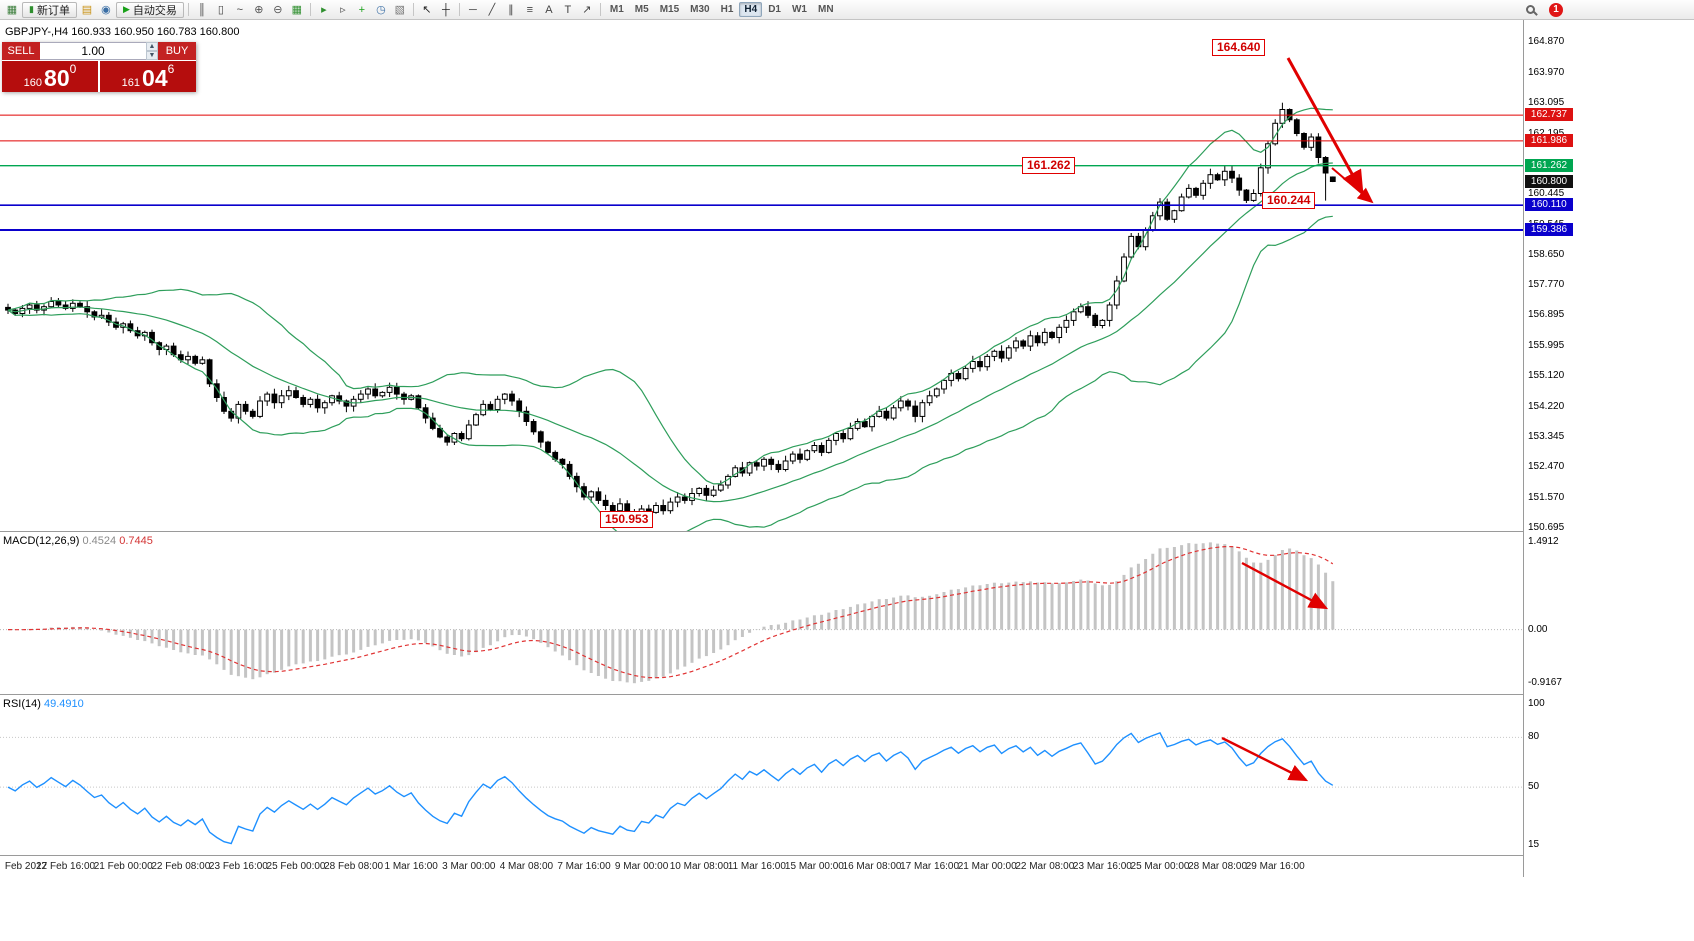 This screenshot has width=1694, height=941. Describe the element at coordinates (427, 9) in the screenshot. I see `cursor-icon: ↖` at that location.